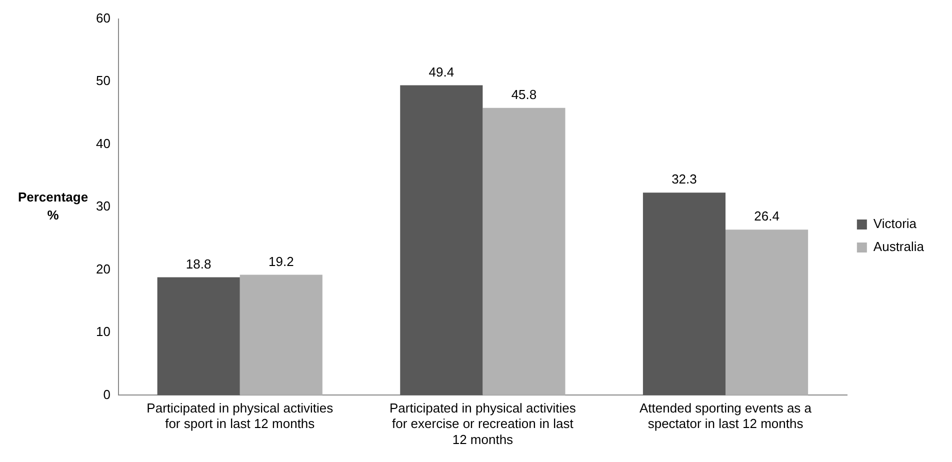 The image size is (952, 462). What do you see at coordinates (240, 416) in the screenshot?
I see `x-tick-label: Participated in physical activities for sport in last 12 months` at bounding box center [240, 416].